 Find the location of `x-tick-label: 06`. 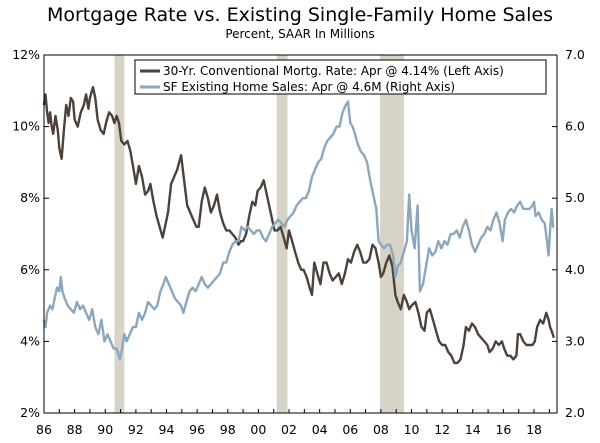

x-tick-label: 06 is located at coordinates (350, 429).